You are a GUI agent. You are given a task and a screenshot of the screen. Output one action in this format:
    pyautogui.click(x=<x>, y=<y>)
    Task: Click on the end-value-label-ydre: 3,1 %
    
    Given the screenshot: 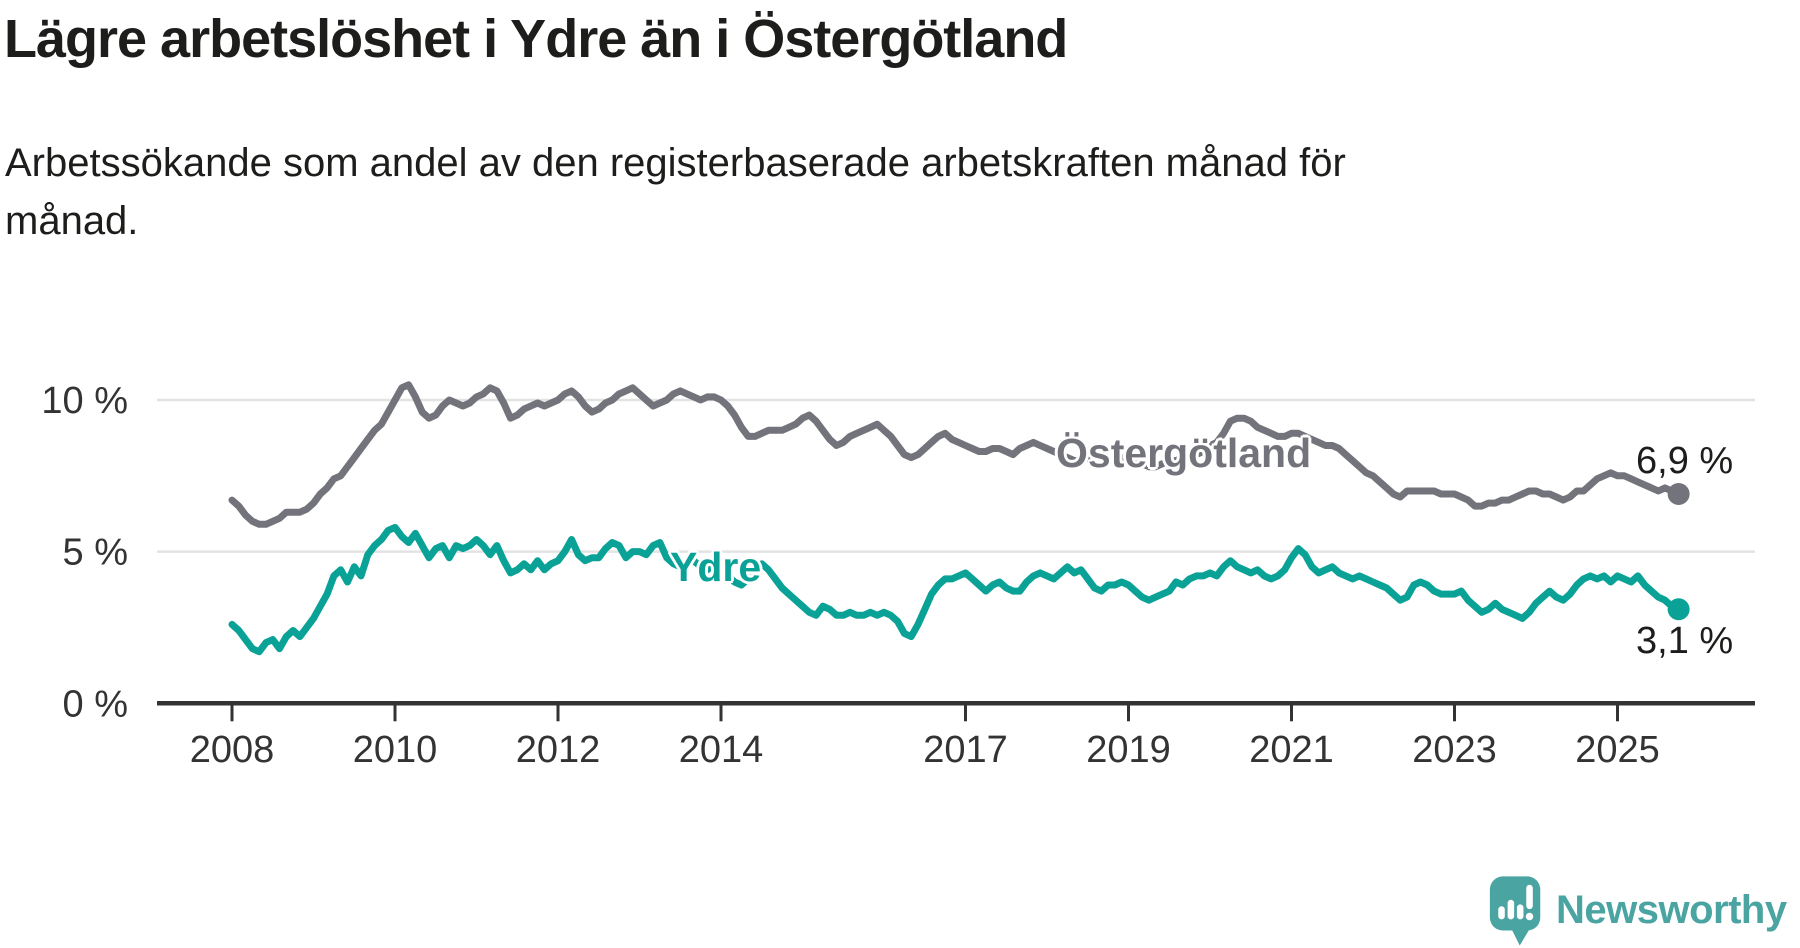 What is the action you would take?
    pyautogui.click(x=1685, y=641)
    